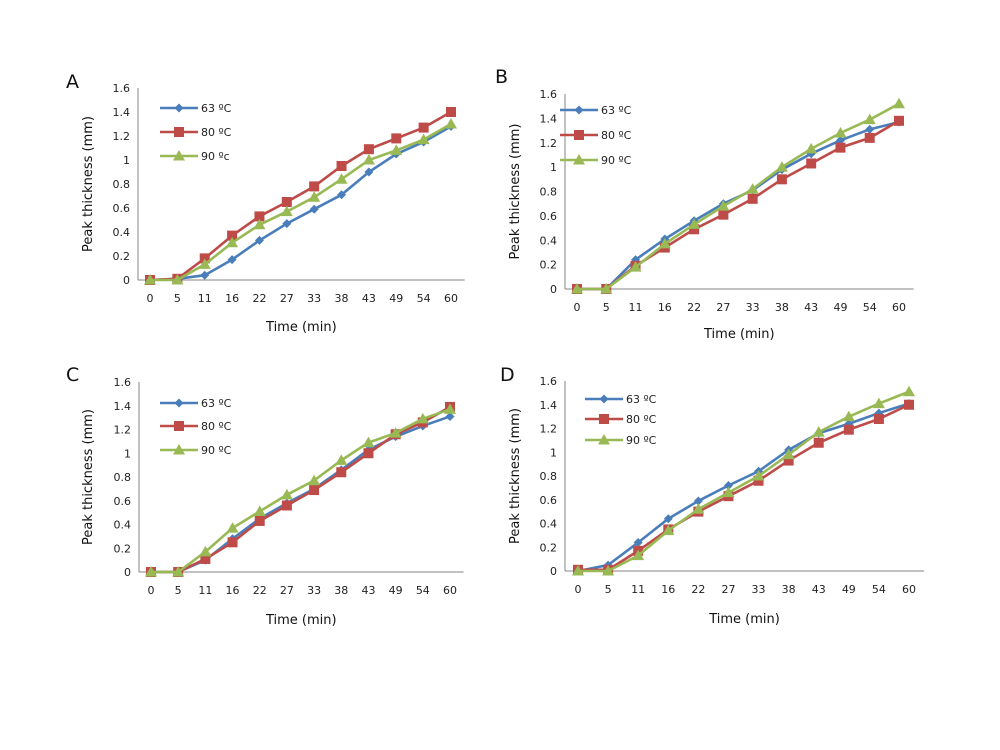 This screenshot has width=1000, height=750. What do you see at coordinates (396, 590) in the screenshot?
I see `x-tick-label: 49` at bounding box center [396, 590].